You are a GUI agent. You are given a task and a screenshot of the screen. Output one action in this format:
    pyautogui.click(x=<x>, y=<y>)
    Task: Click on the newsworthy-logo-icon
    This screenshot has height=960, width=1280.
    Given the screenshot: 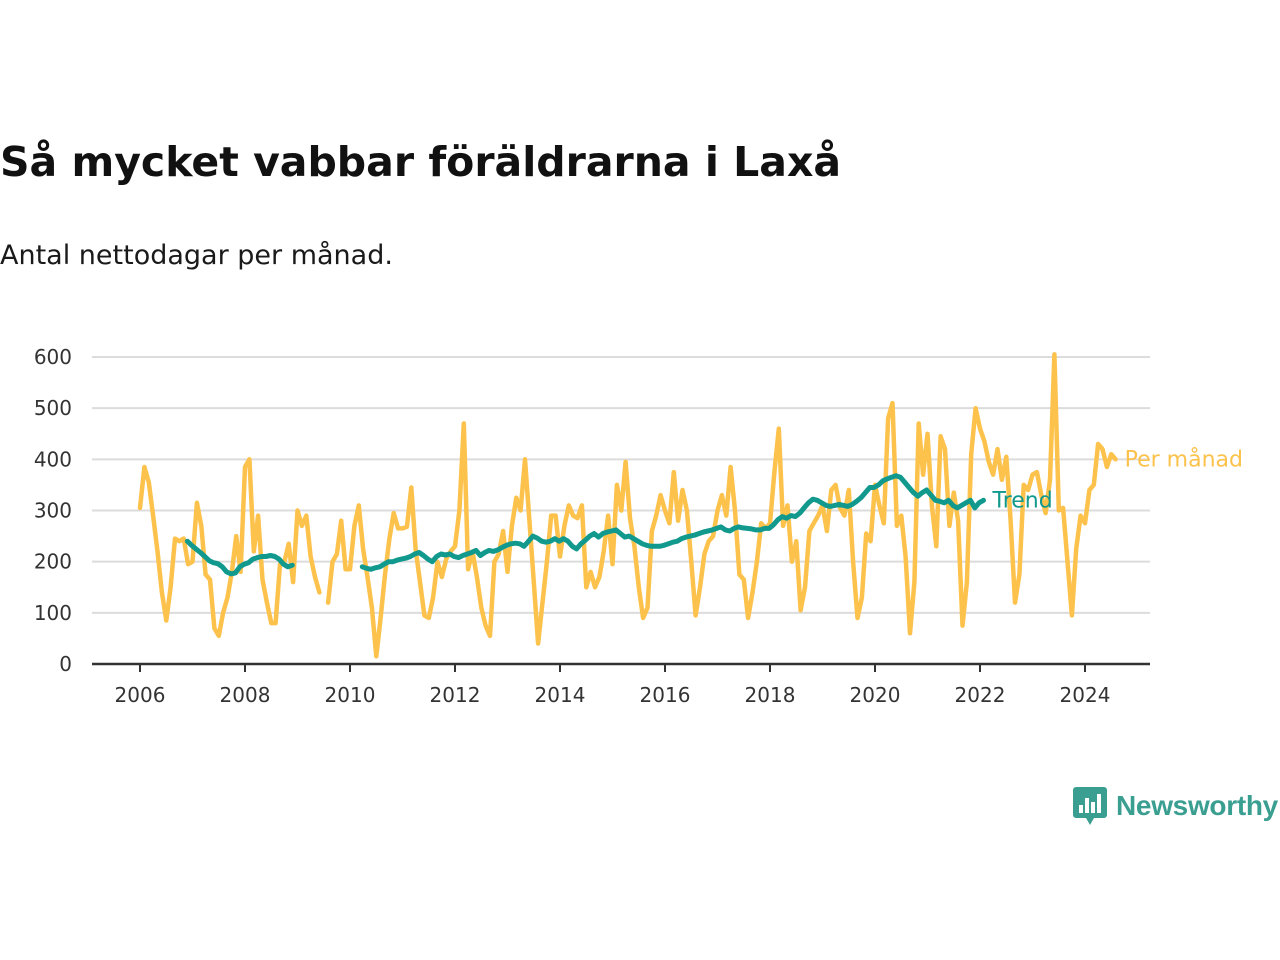 What is the action you would take?
    pyautogui.click(x=1090, y=806)
    